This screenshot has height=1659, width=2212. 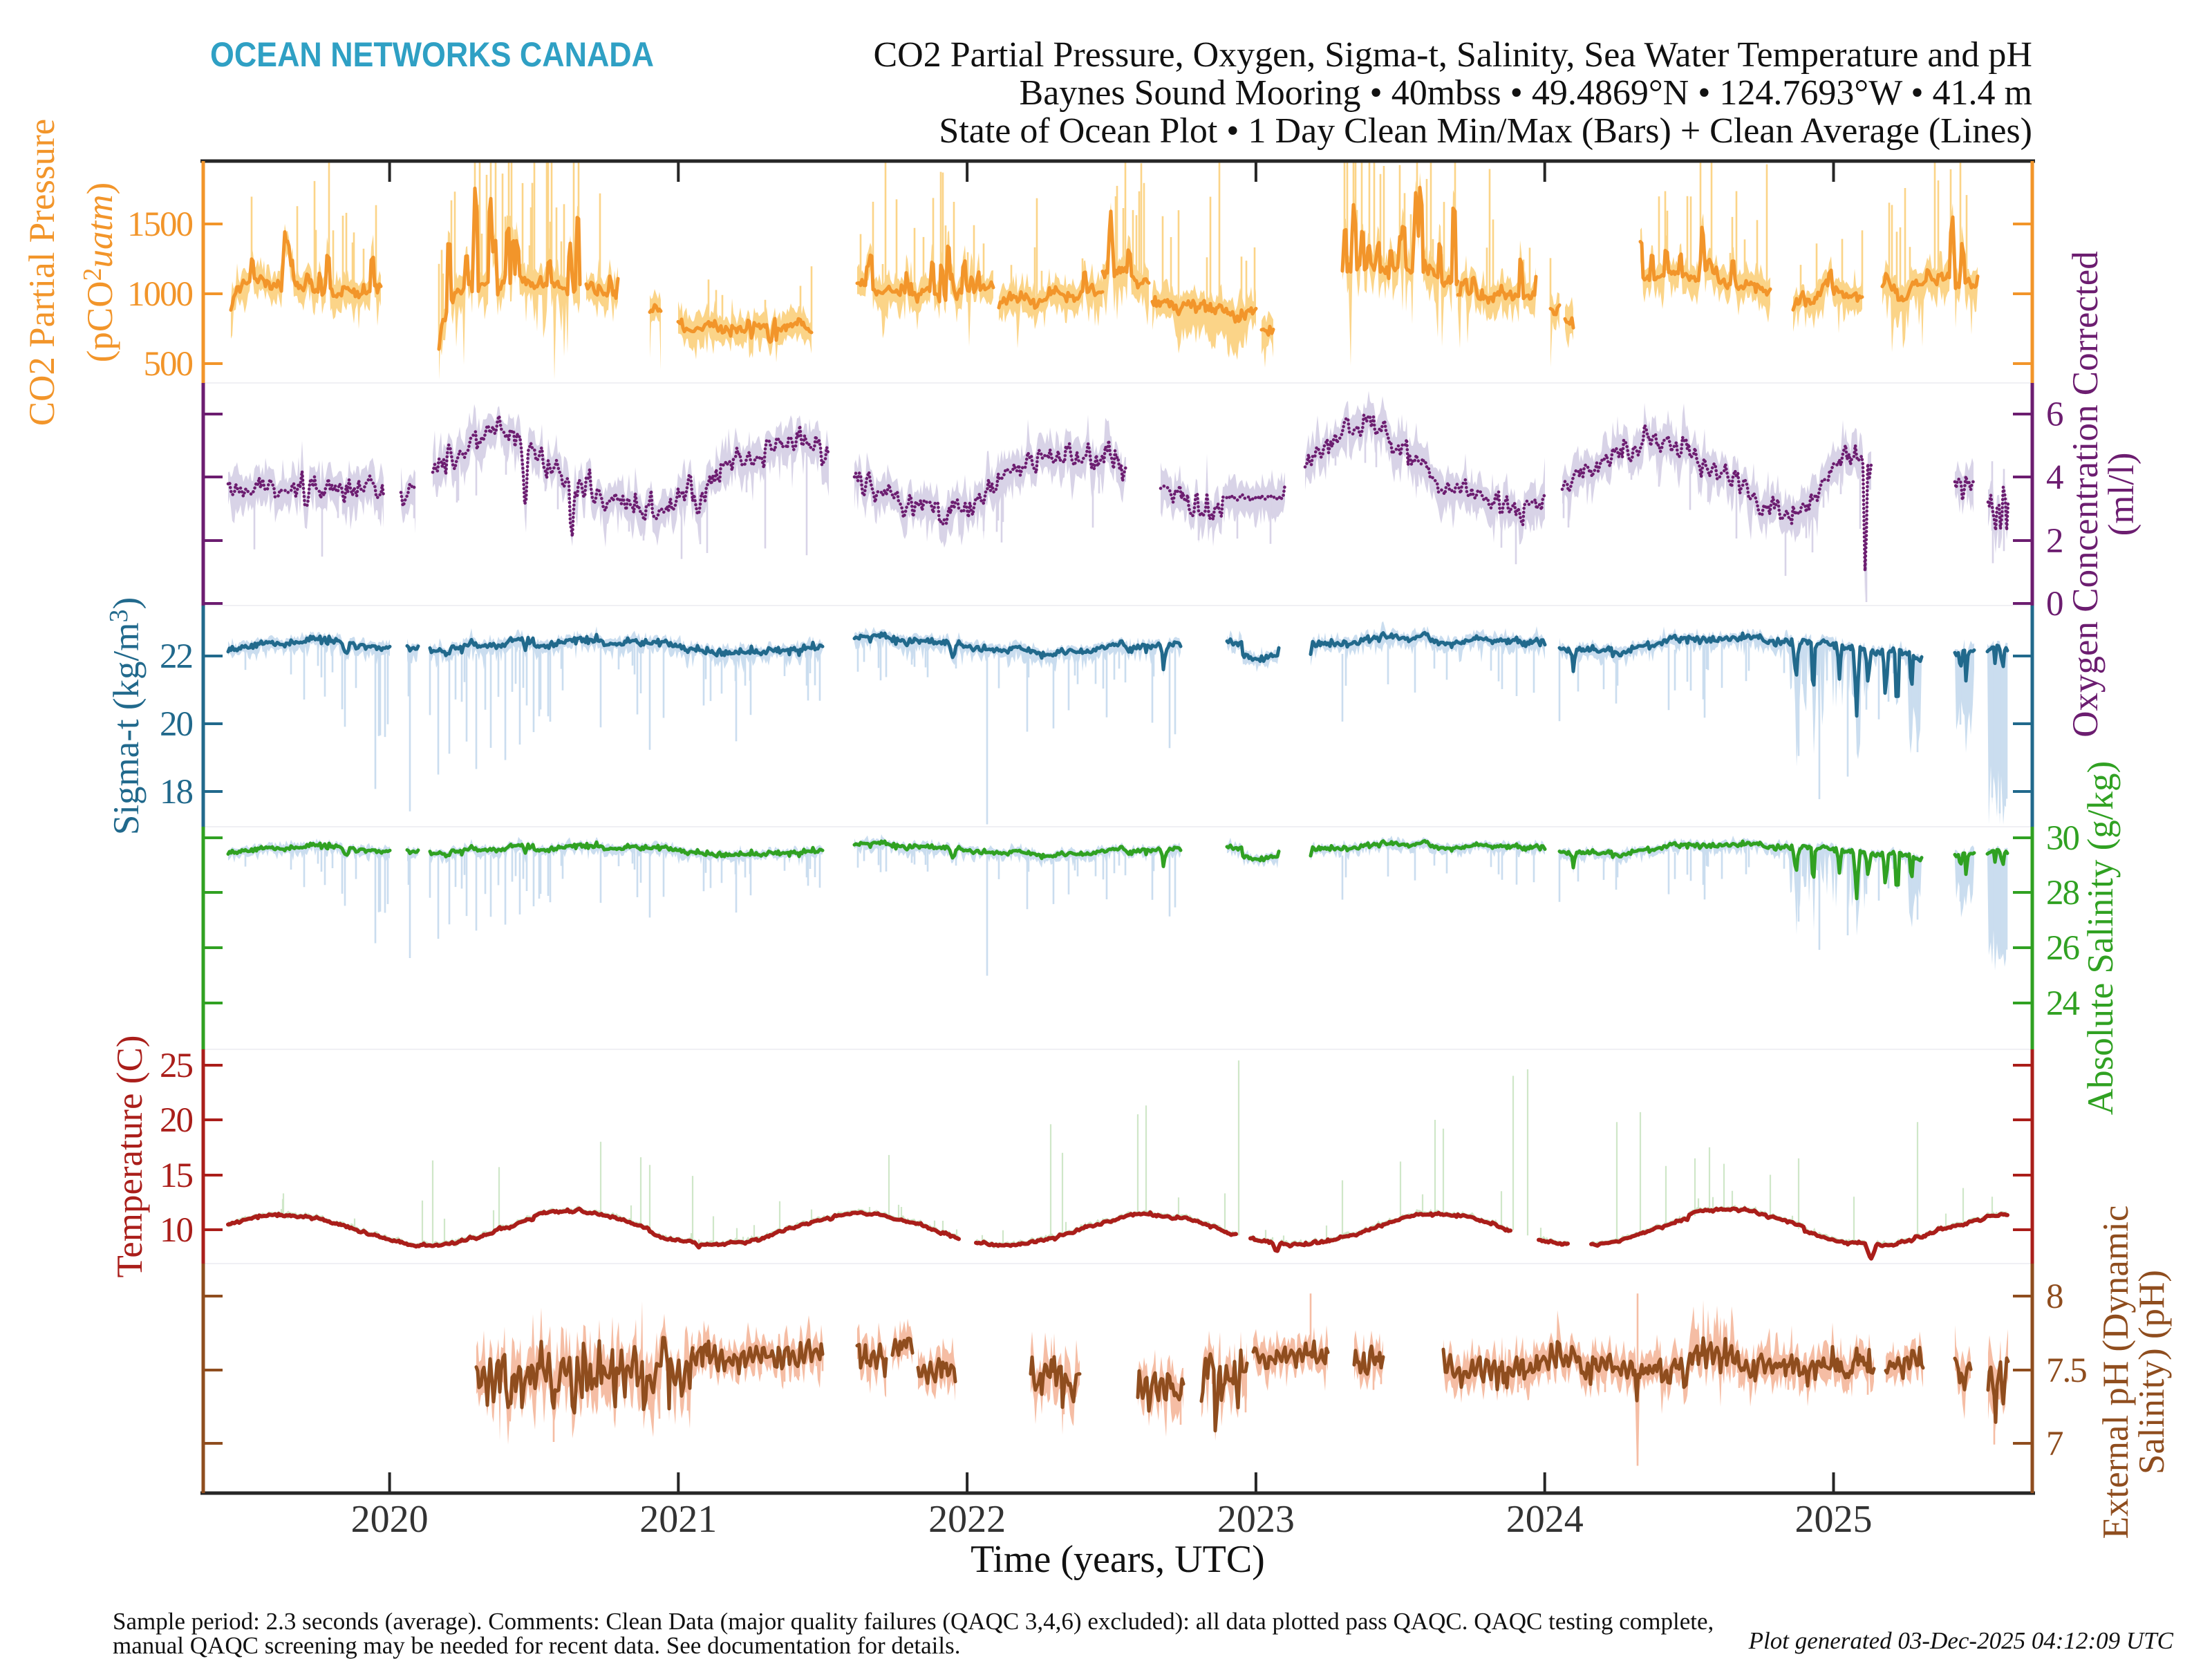 I want to click on svg-text: 26, so click(x=2062, y=948).